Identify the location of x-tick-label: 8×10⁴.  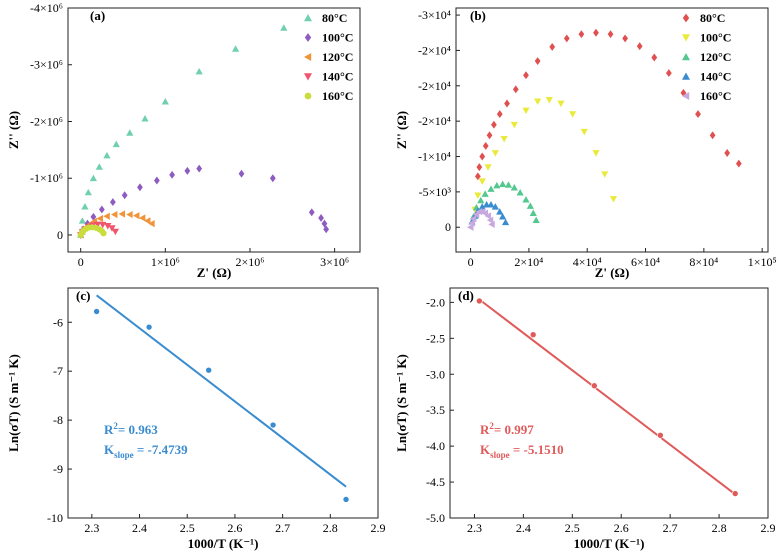
(703, 262).